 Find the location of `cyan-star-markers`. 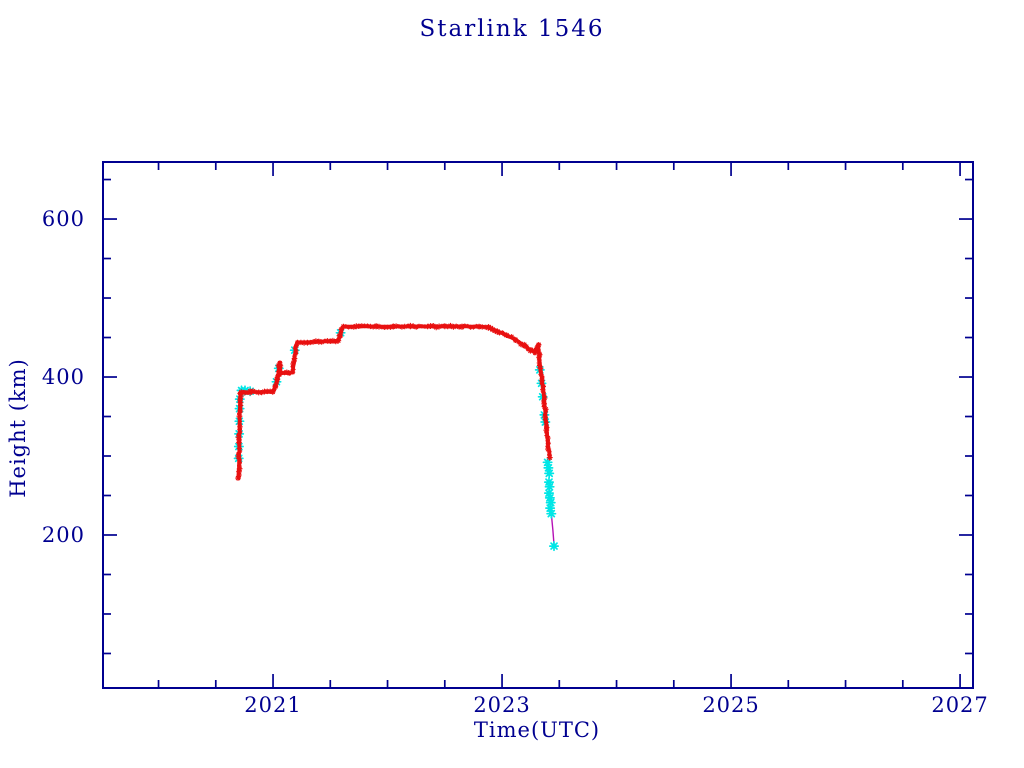

cyan-star-markers is located at coordinates (396, 439).